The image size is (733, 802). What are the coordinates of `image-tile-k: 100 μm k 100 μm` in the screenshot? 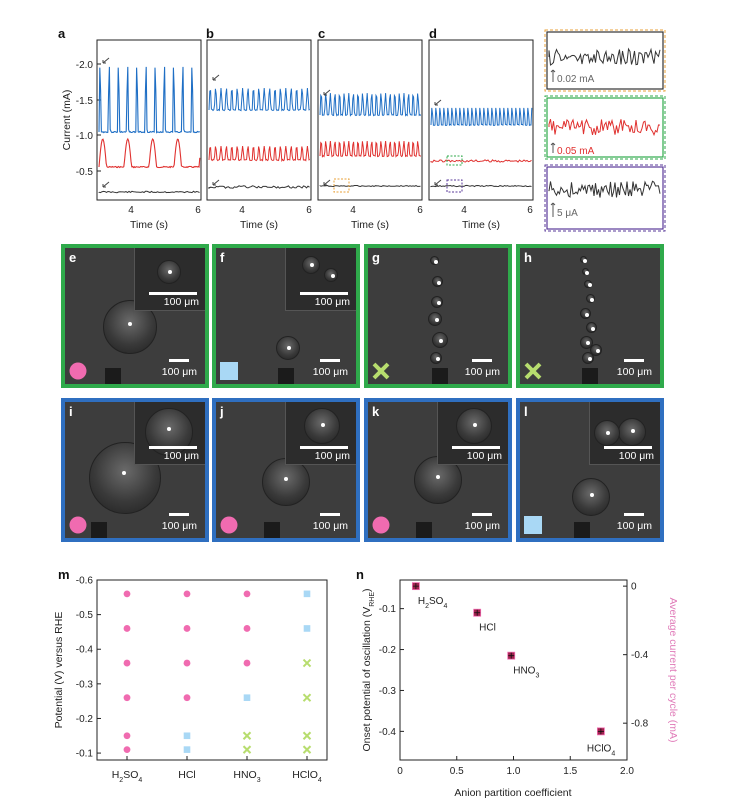 It's located at (438, 470).